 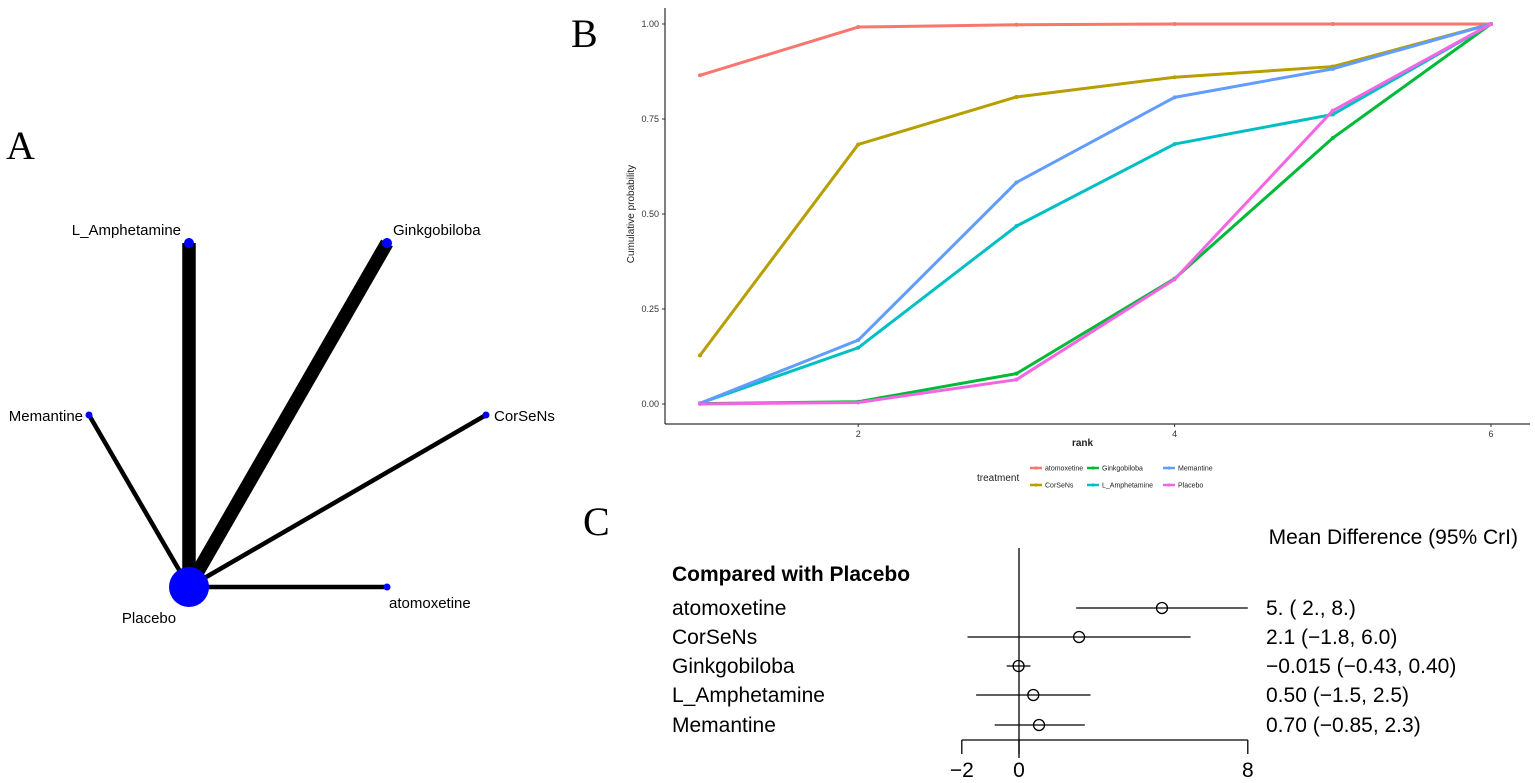 What do you see at coordinates (1190, 486) in the screenshot?
I see `legend-label-placebo: Placebo` at bounding box center [1190, 486].